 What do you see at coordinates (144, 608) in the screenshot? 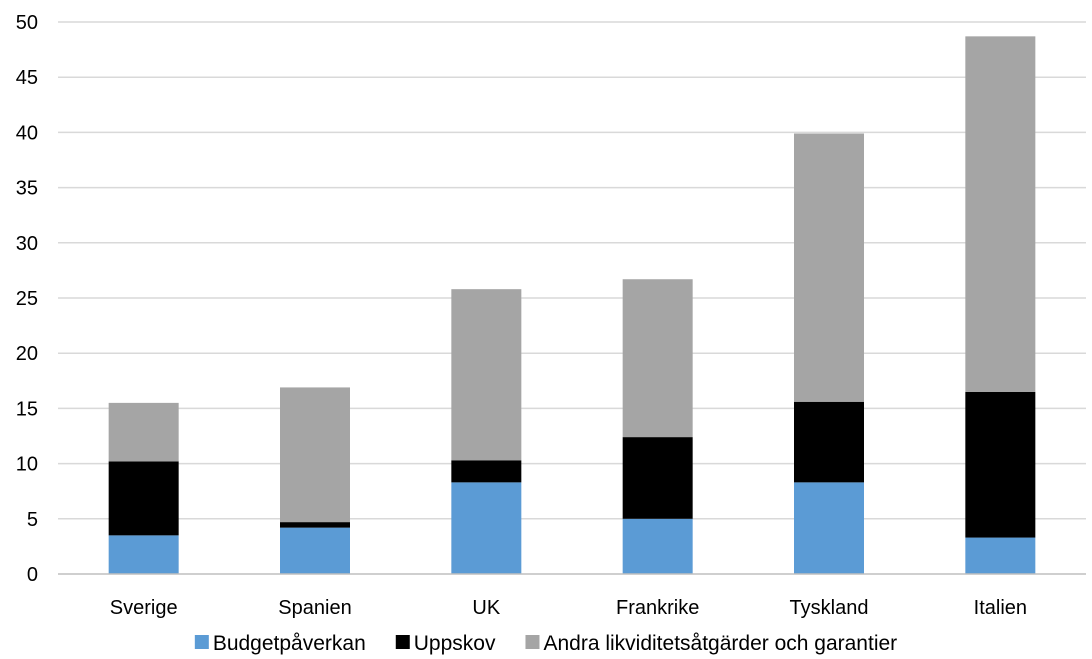
I see `x-tick-label: Sverige` at bounding box center [144, 608].